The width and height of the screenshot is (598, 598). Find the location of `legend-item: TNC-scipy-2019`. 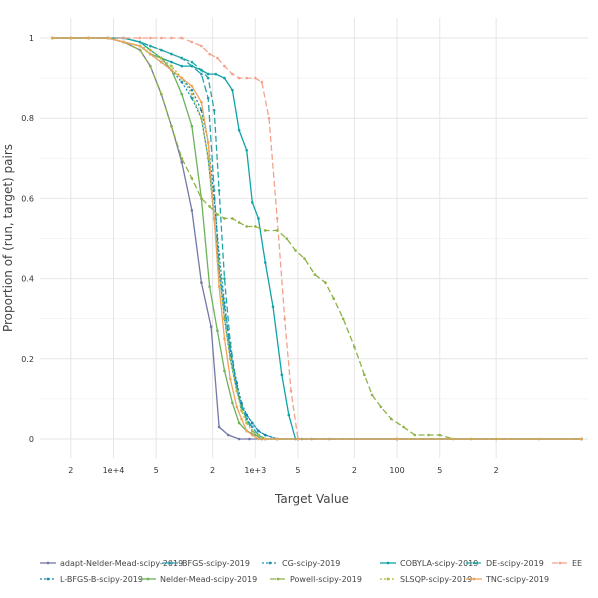

legend-item: TNC-scipy-2019 is located at coordinates (507, 579).